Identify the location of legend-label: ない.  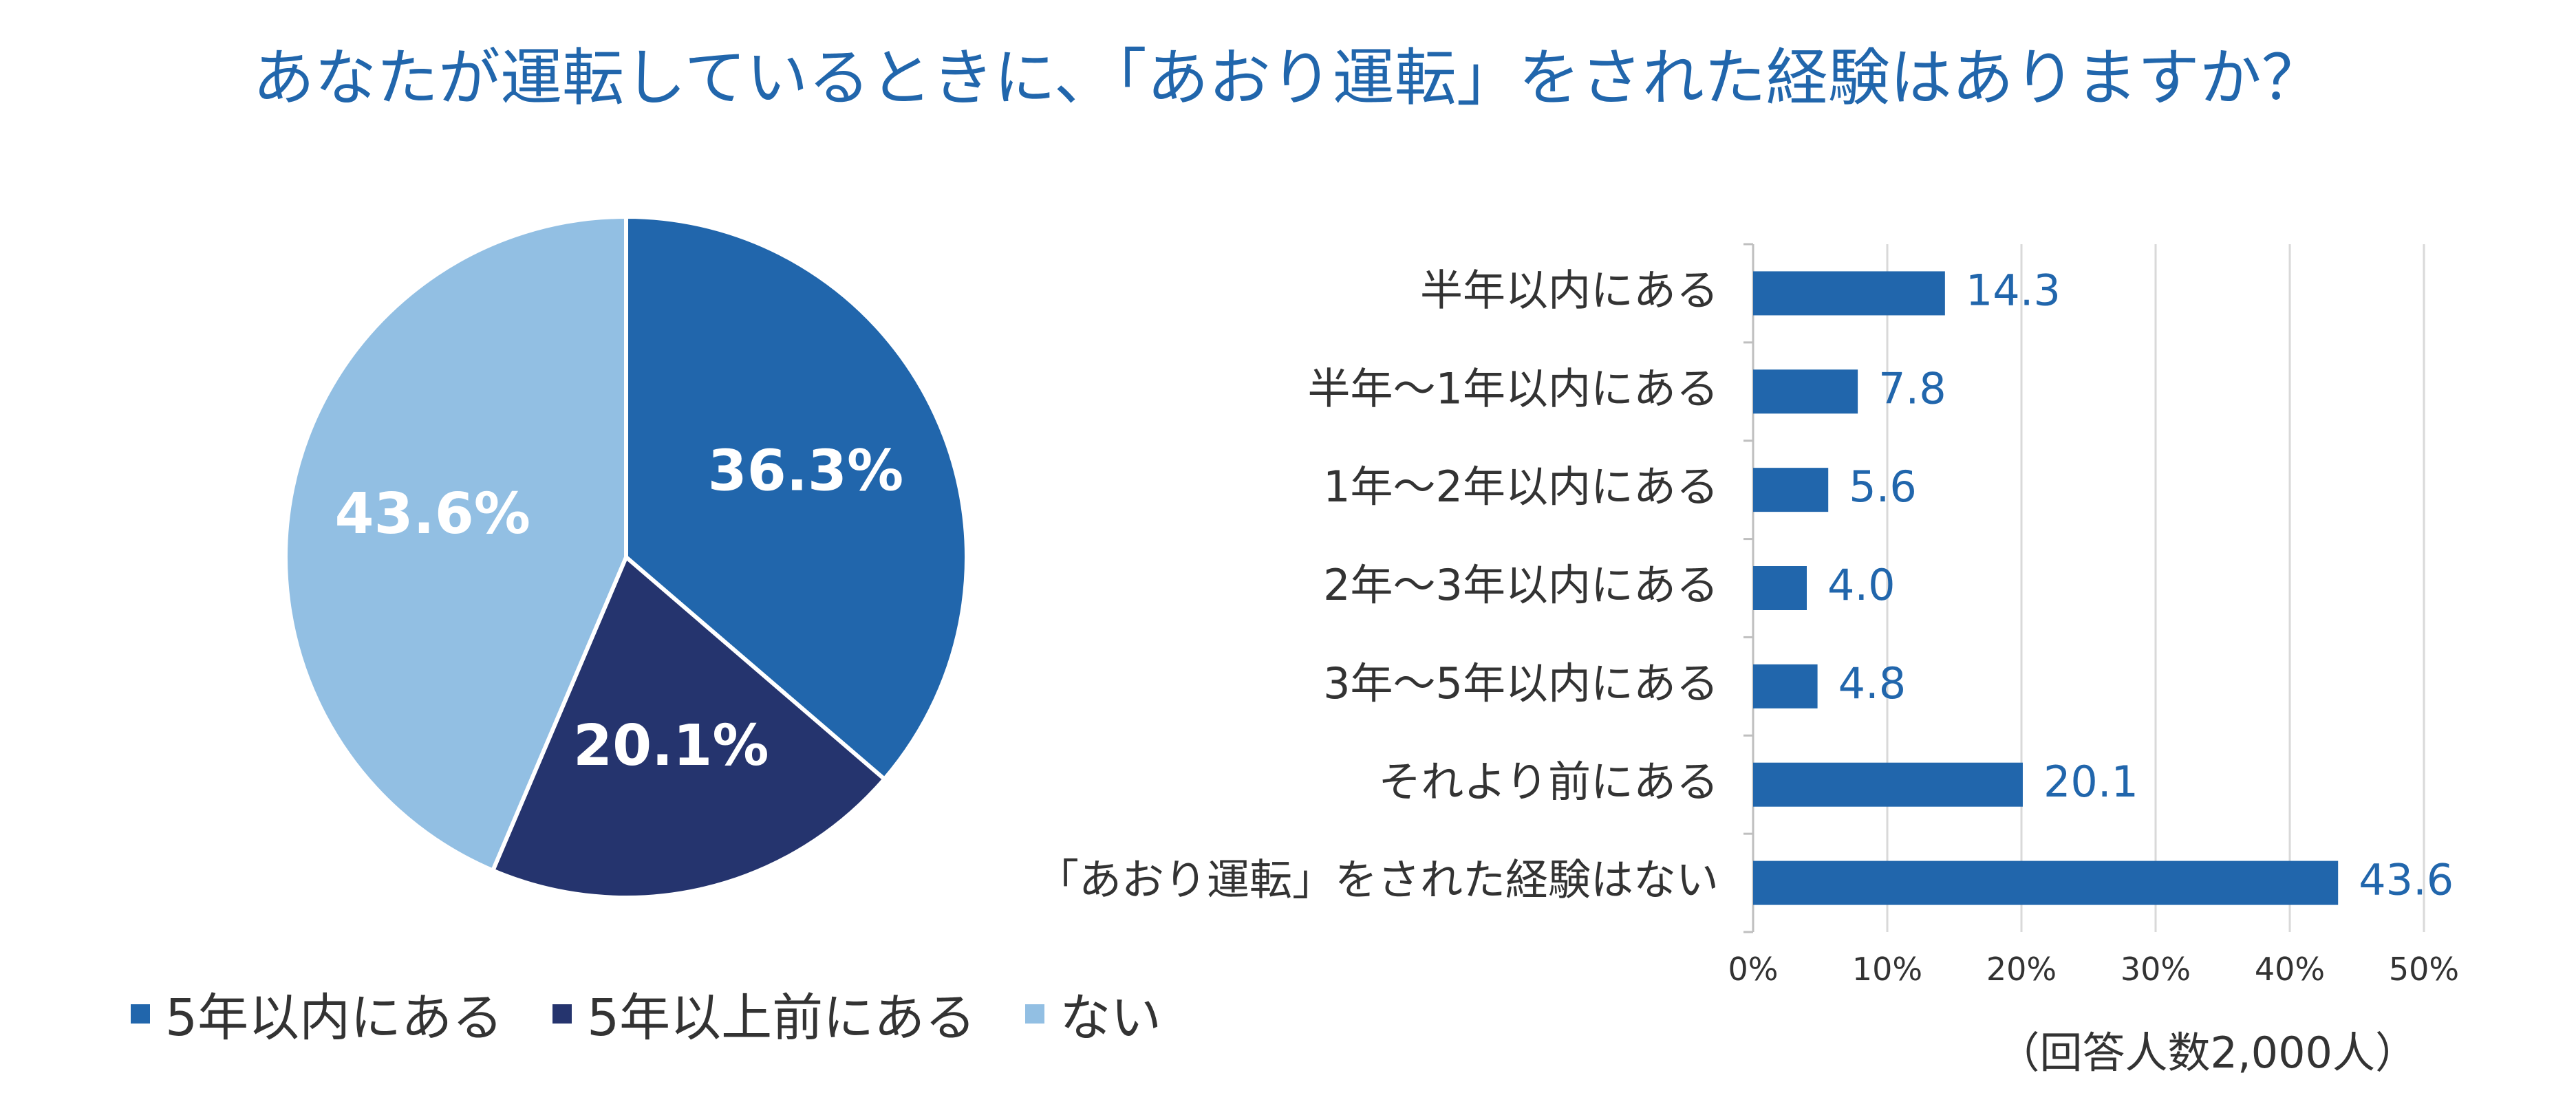
(1111, 1018).